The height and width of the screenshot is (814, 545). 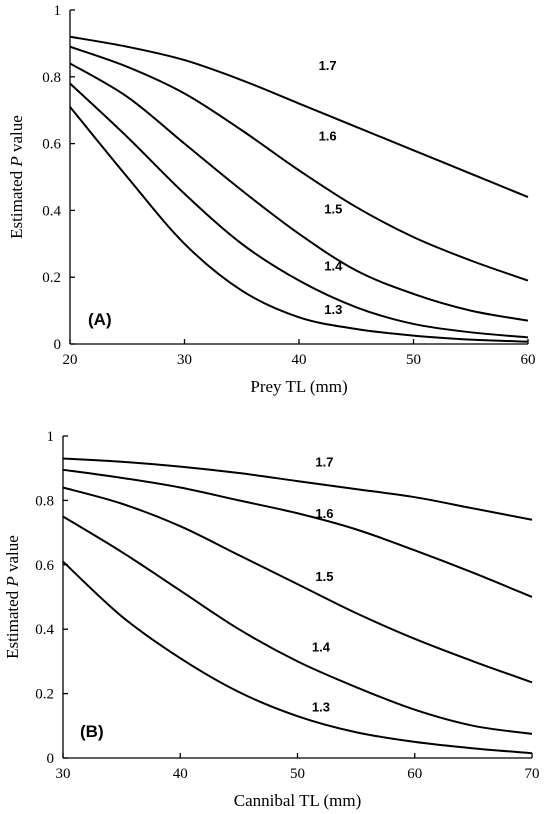 What do you see at coordinates (92, 731) in the screenshot?
I see `panel-label: (B)` at bounding box center [92, 731].